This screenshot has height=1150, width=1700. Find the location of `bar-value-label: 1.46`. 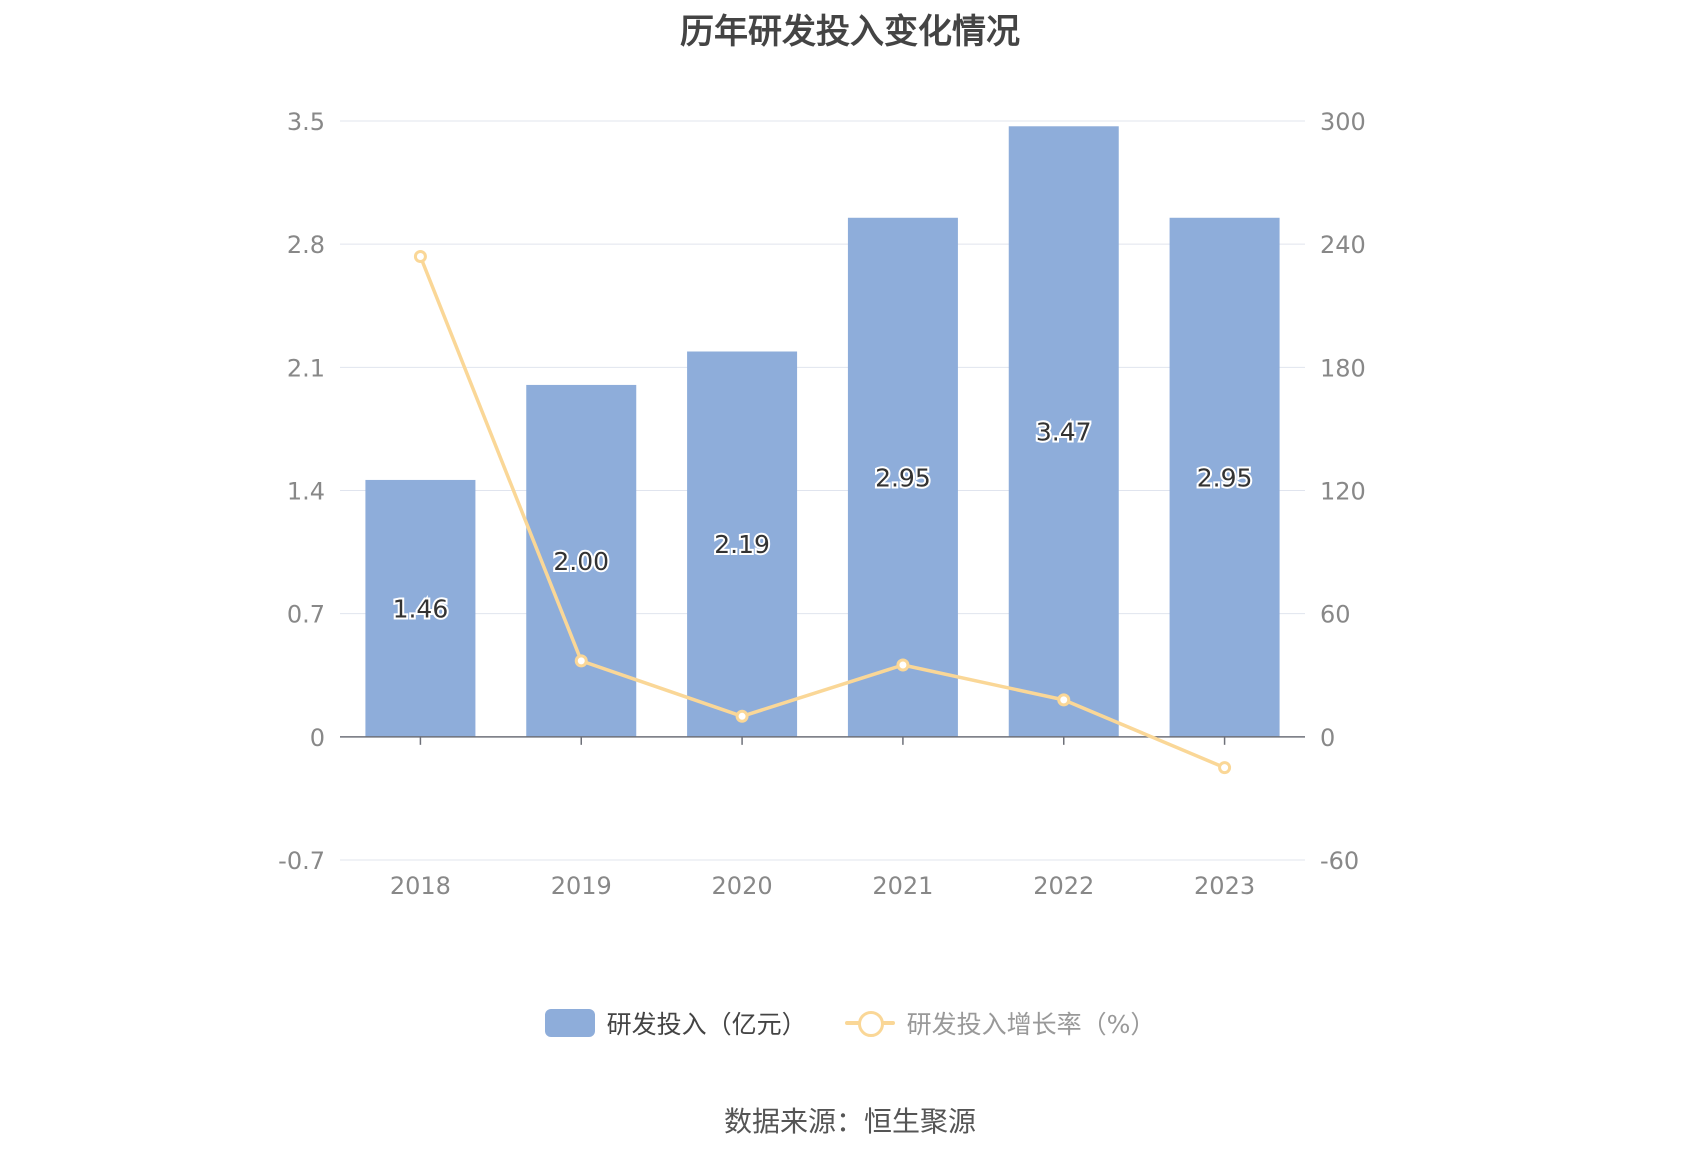

bar-value-label: 1.46 is located at coordinates (421, 608).